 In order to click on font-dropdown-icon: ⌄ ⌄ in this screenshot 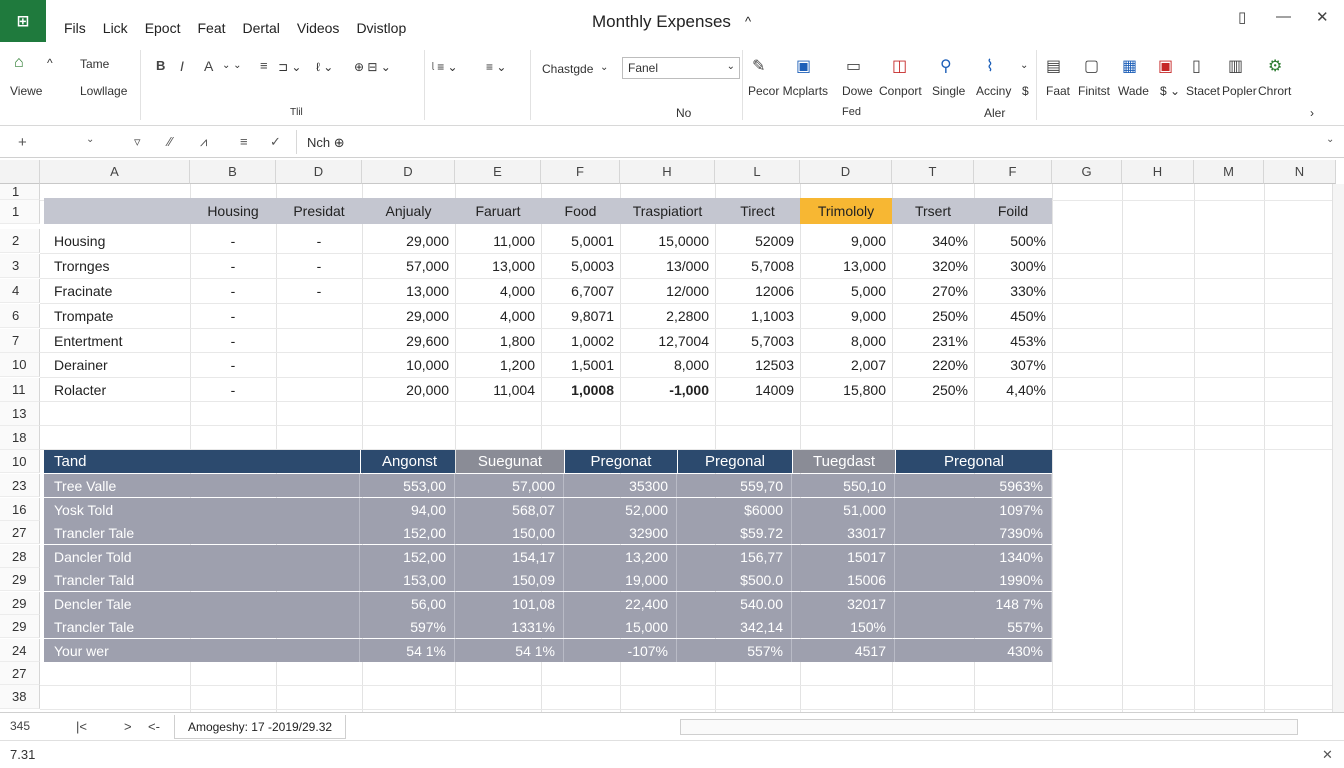, I will do `click(232, 65)`.